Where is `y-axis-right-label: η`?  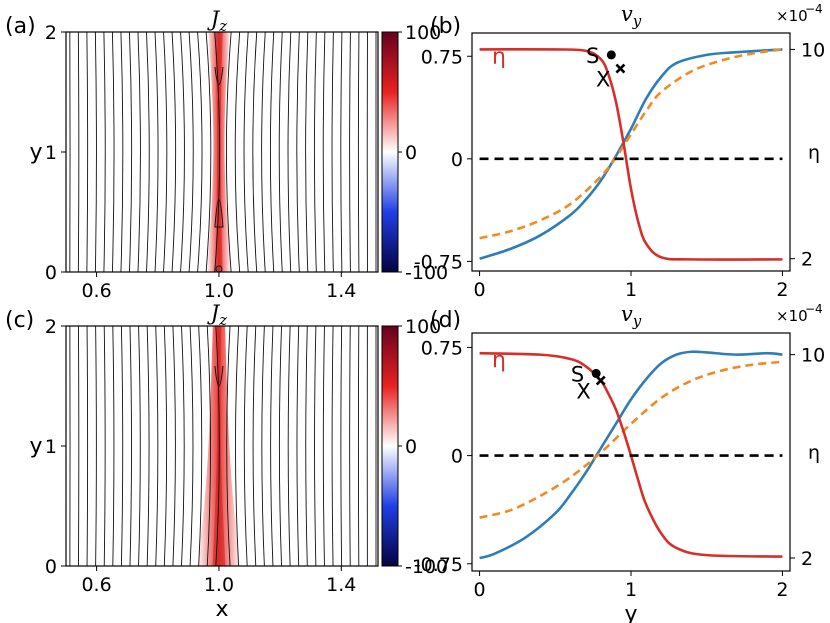
y-axis-right-label: η is located at coordinates (814, 453).